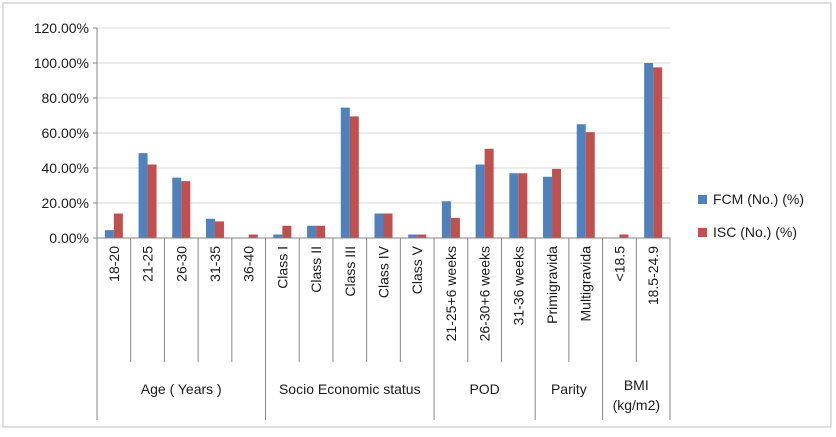  Describe the element at coordinates (518, 285) in the screenshot. I see `category-label: 31-36 weeks` at that location.